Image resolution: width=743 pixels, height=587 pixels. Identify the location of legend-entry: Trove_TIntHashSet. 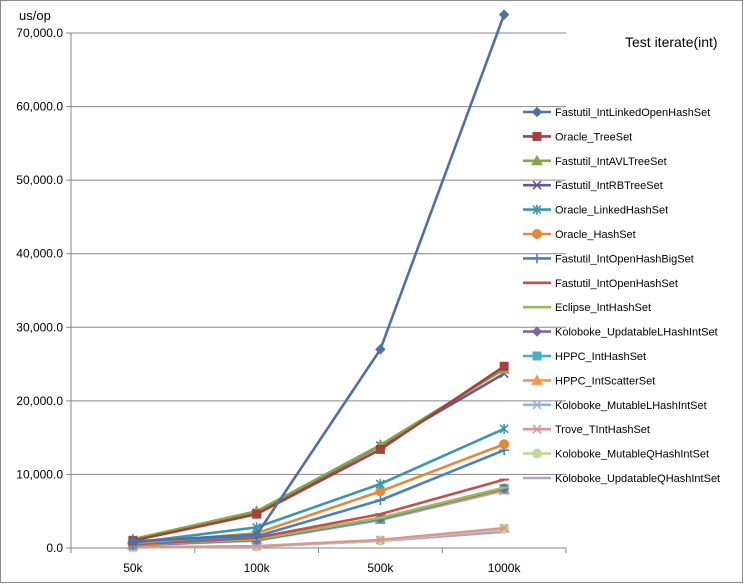
(586, 430).